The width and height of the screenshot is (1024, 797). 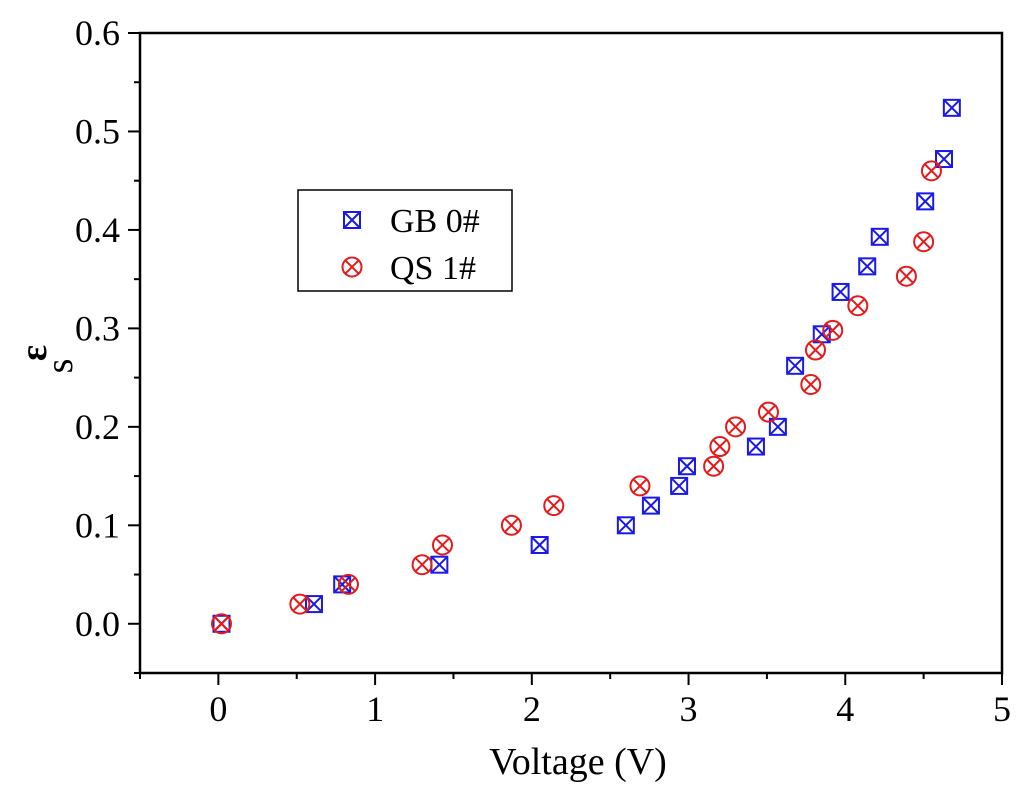 I want to click on x-axis-ticks: 0 1 2 3 4 5, so click(x=575, y=701).